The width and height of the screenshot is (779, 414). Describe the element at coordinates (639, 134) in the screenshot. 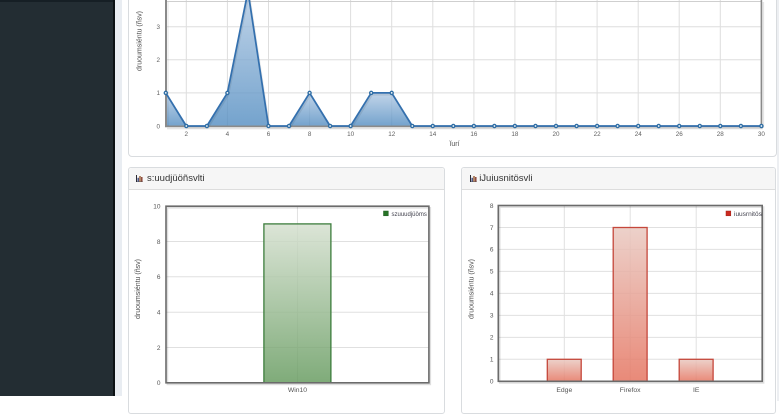

I see `svg-text: 24` at that location.